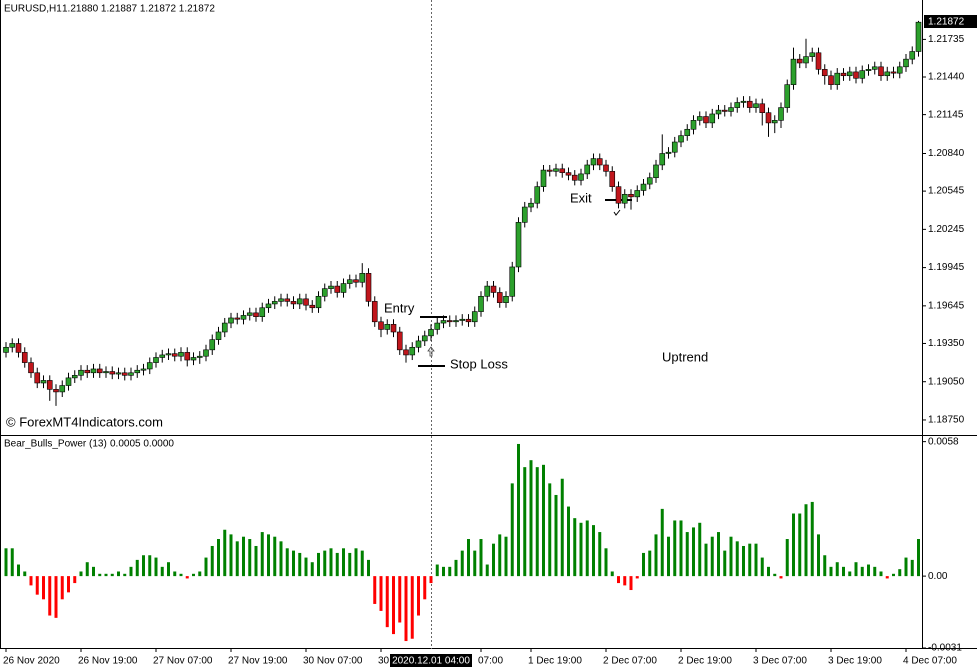  I want to click on y-tick-label: -0.0031, so click(945, 648).